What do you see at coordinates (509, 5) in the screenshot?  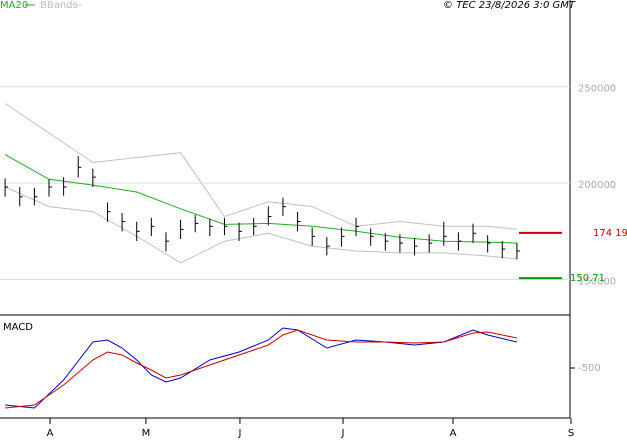 I see `source: © TEC 23/8/2026 3:0 GMT` at bounding box center [509, 5].